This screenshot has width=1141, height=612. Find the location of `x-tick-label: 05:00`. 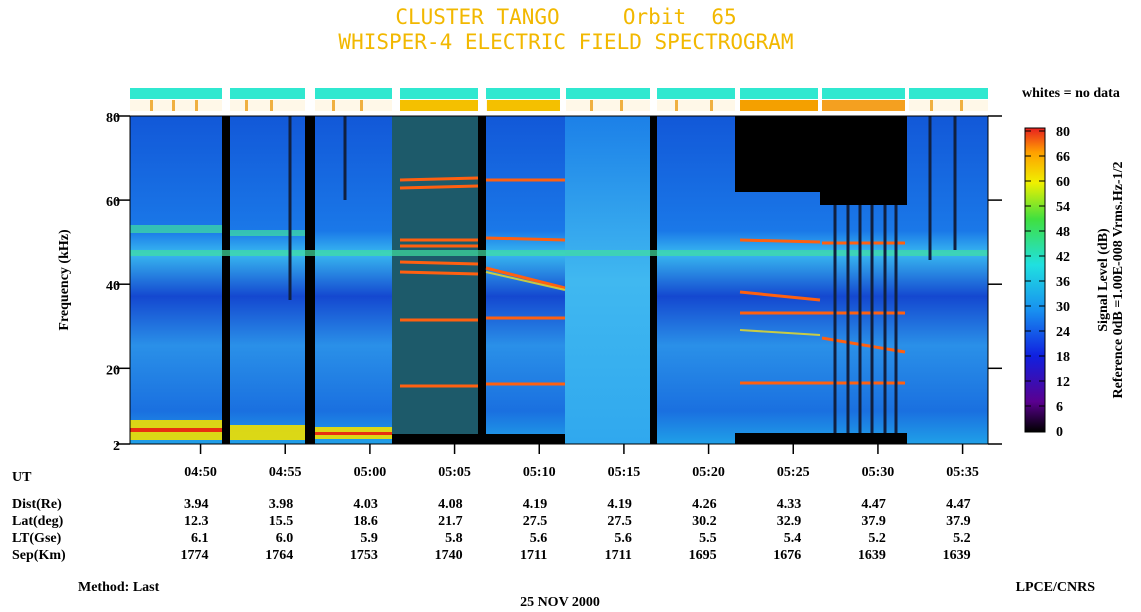

x-tick-label: 05:00 is located at coordinates (370, 472).